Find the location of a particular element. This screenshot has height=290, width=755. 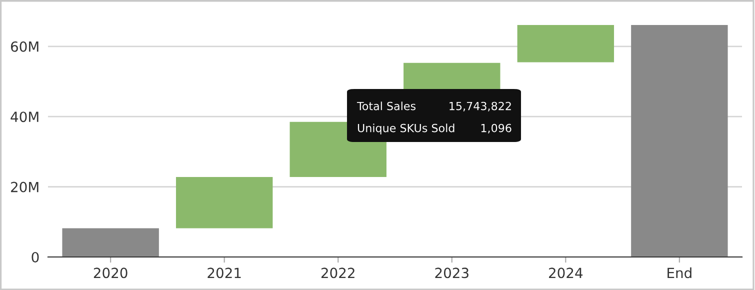

x-tick-label: 2020 is located at coordinates (111, 273).